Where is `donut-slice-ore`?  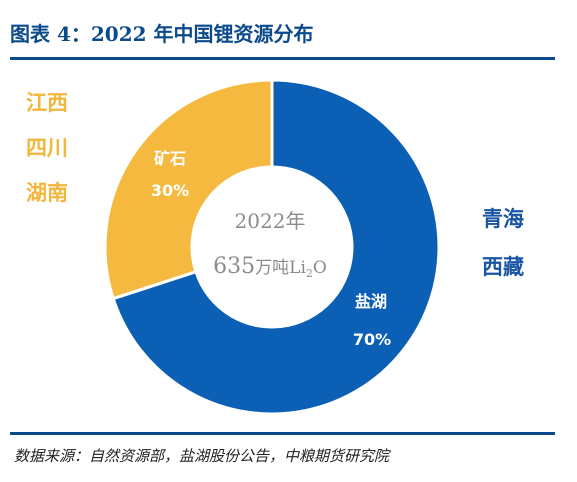
donut-slice-ore is located at coordinates (188, 189).